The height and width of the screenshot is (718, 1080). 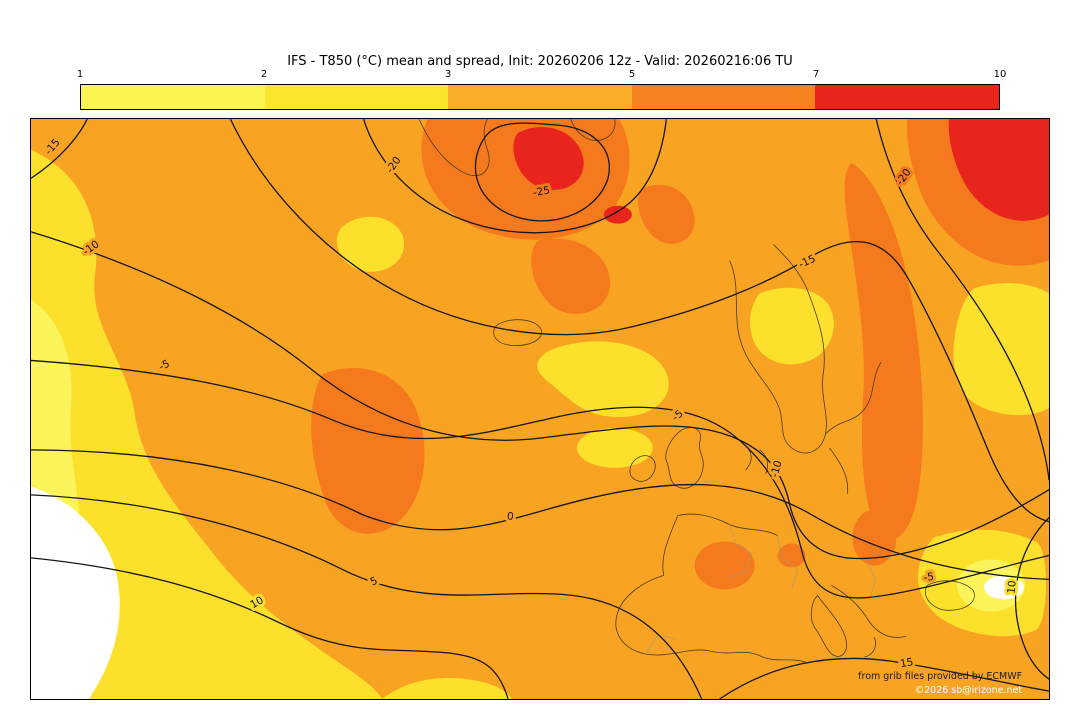 I want to click on colorbar-tick-label: 10, so click(x=1000, y=74).